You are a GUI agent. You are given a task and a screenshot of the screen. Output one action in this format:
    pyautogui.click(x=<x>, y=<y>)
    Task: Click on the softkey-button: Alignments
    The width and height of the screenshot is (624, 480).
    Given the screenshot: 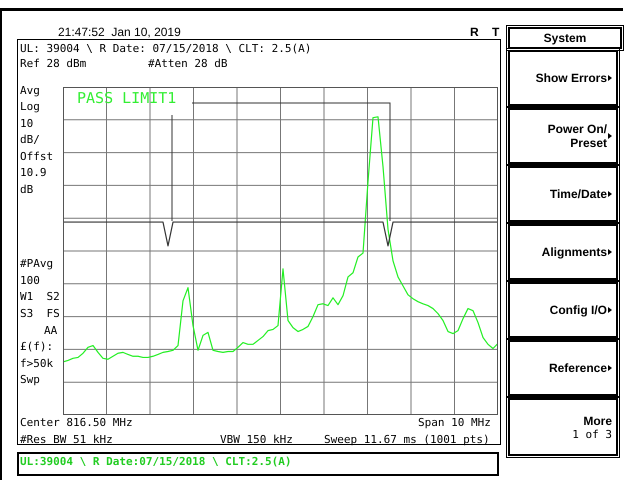 What is the action you would take?
    pyautogui.click(x=563, y=252)
    